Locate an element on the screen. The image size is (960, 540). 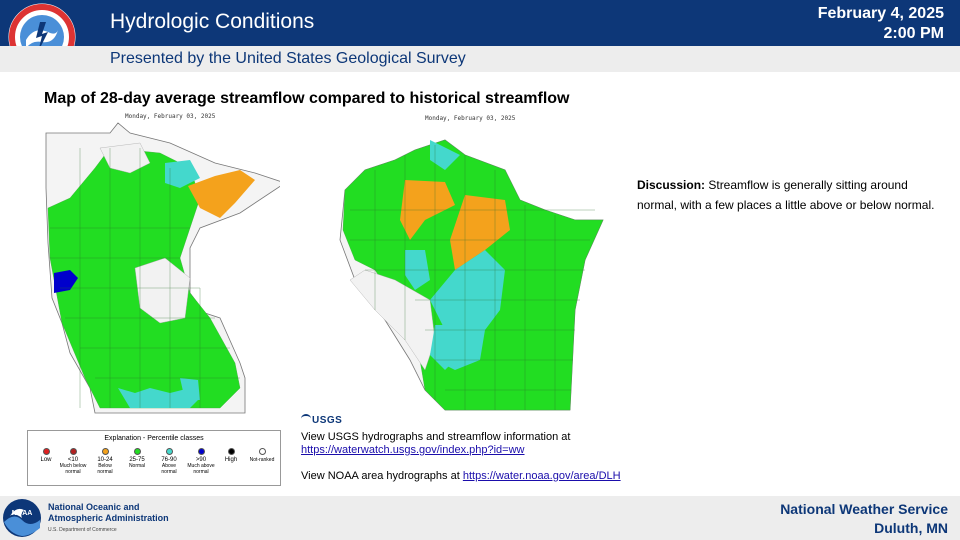
legend-class: 25-75 Normal is located at coordinates (137, 457).